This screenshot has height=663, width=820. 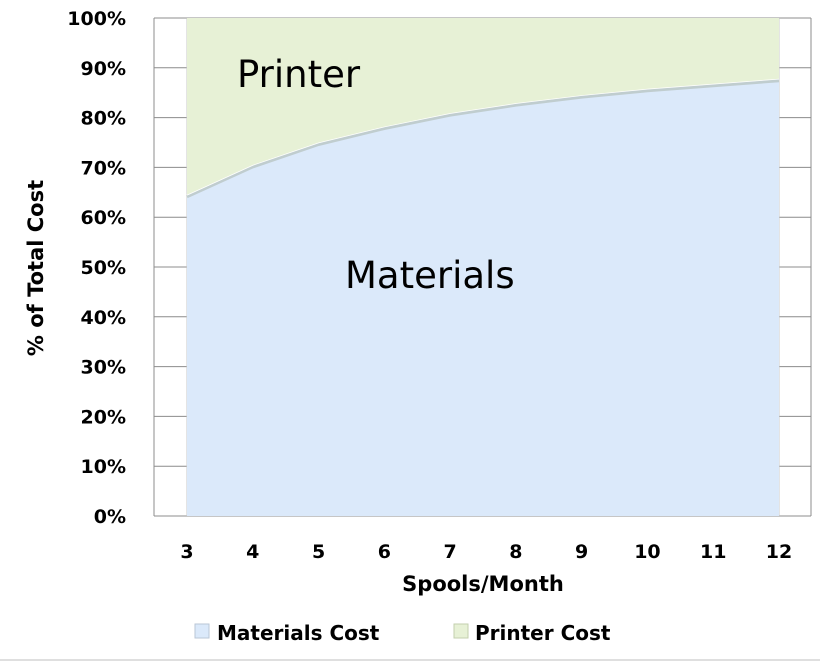 I want to click on x-tick-label: 5, so click(x=318, y=552).